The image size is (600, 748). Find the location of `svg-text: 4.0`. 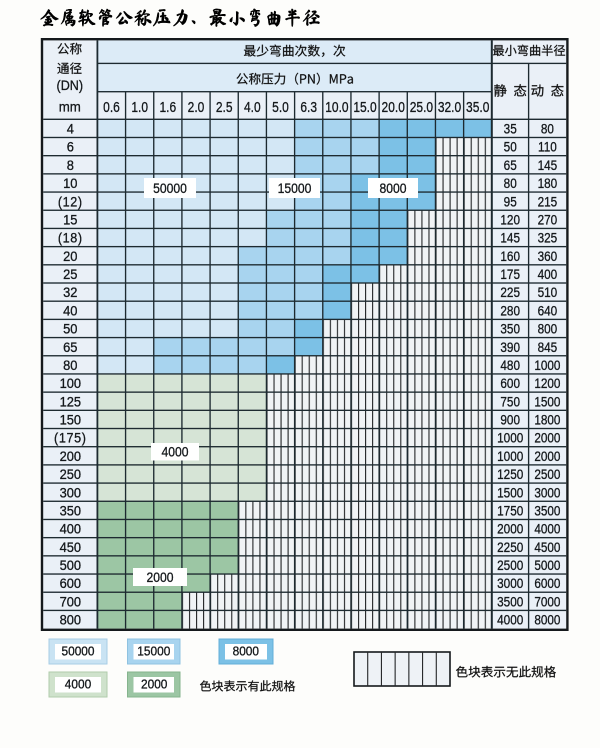

svg-text: 4.0 is located at coordinates (252, 107).